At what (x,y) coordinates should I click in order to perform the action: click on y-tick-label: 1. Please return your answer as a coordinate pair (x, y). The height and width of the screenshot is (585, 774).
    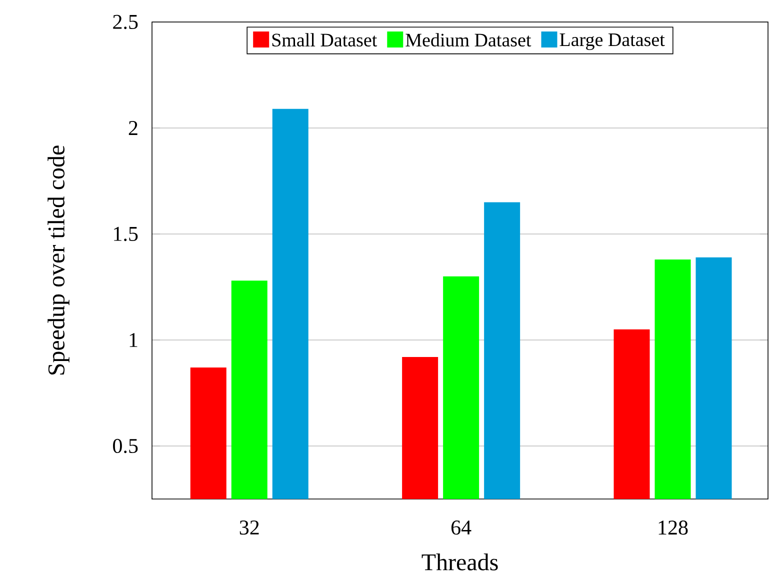
    Looking at the image, I should click on (134, 340).